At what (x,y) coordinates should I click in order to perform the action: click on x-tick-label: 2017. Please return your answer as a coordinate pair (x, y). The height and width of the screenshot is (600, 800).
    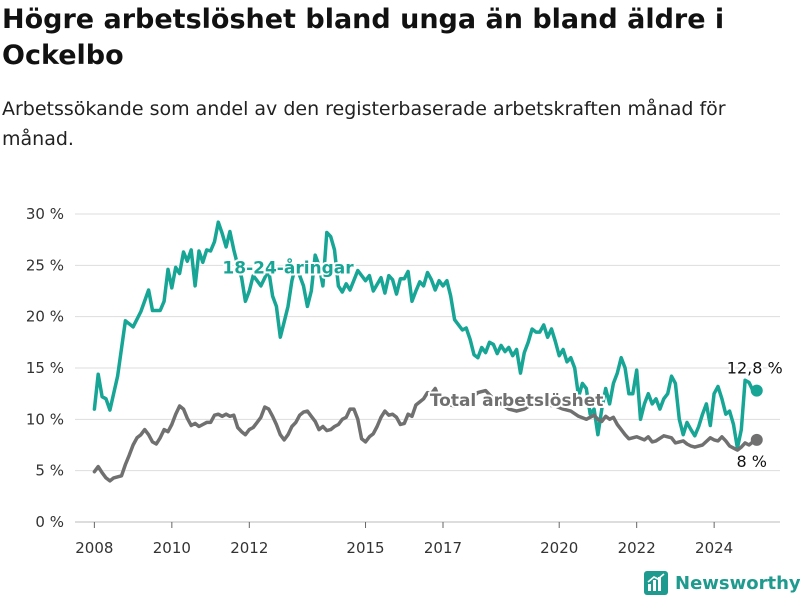
    Looking at the image, I should click on (443, 548).